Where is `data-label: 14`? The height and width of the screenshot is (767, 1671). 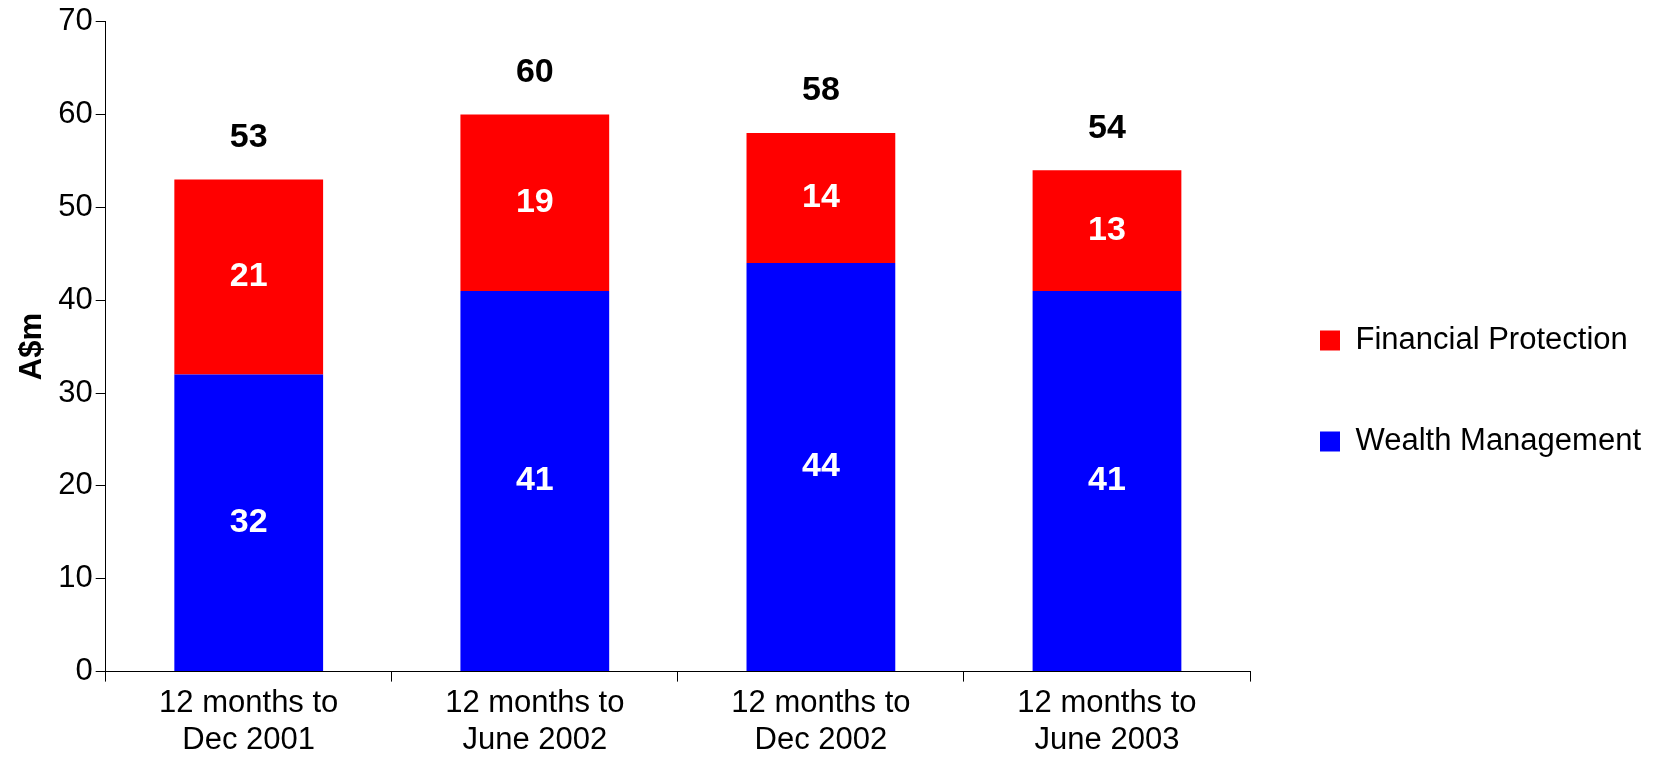 data-label: 14 is located at coordinates (820, 195).